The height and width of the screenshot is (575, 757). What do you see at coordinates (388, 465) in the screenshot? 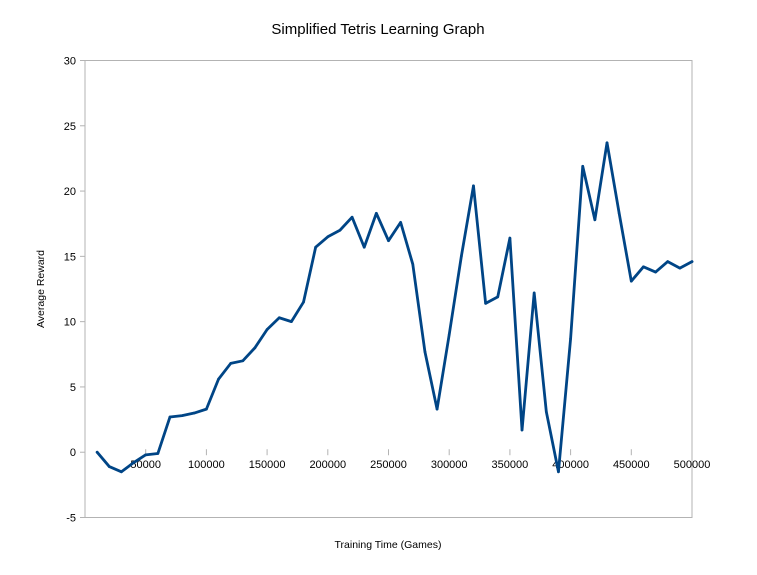
I see `x-tick-label: 250000` at bounding box center [388, 465].